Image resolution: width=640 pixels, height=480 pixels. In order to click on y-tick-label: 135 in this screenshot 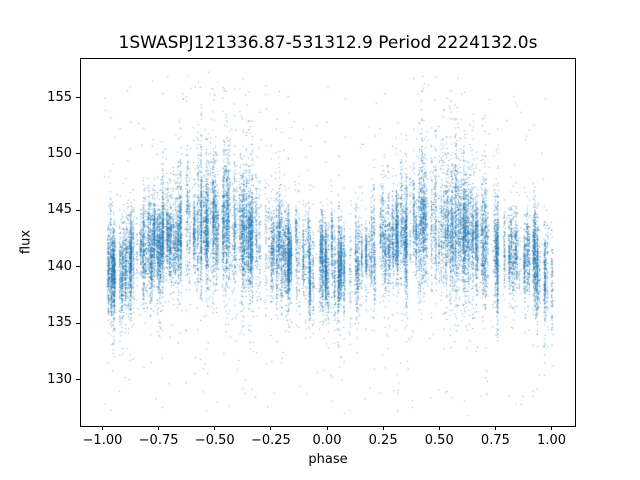, I will do `click(59, 323)`.